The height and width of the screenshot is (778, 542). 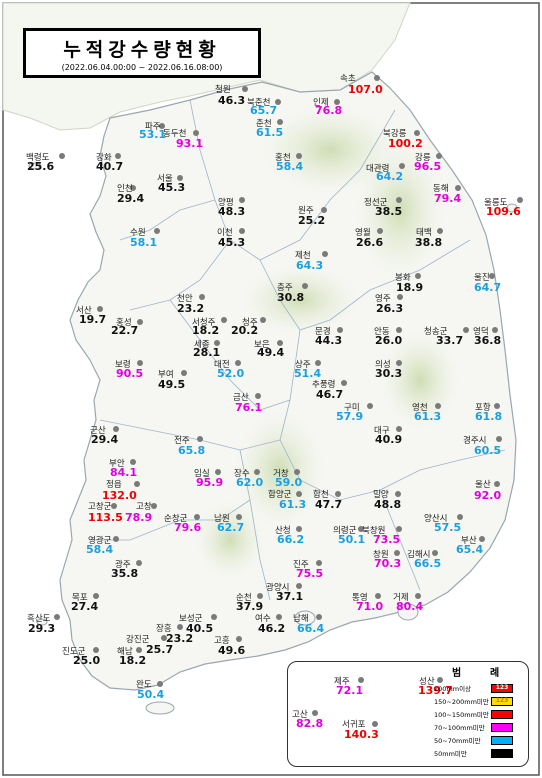 What do you see at coordinates (388, 563) in the screenshot?
I see `station-rainfall-value: 70.3` at bounding box center [388, 563].